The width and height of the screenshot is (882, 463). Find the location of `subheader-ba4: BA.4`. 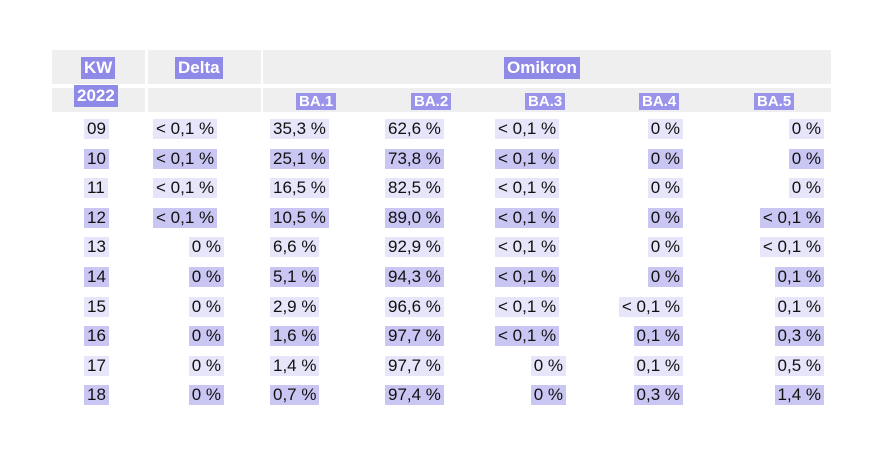

subheader-ba4: BA.4 is located at coordinates (659, 101).